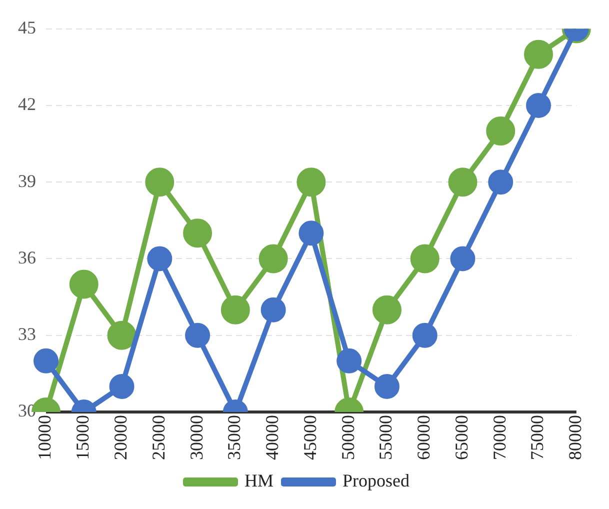 Image resolution: width=609 pixels, height=509 pixels. I want to click on x-tick-label: 75000, so click(537, 437).